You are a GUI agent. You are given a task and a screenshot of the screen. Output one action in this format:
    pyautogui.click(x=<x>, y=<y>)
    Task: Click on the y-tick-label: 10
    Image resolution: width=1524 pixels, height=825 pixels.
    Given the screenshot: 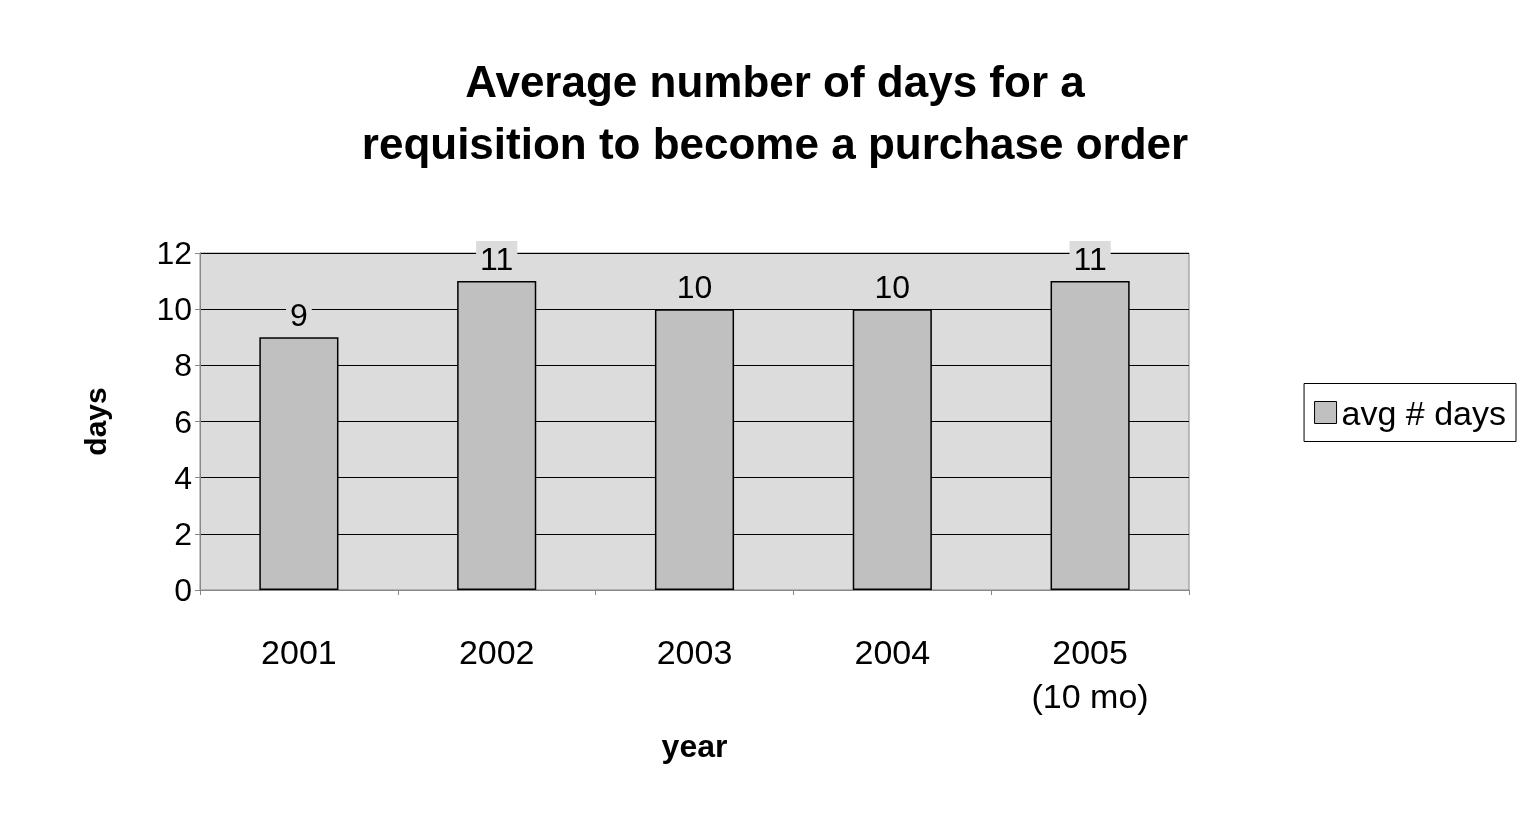 What is the action you would take?
    pyautogui.click(x=174, y=309)
    